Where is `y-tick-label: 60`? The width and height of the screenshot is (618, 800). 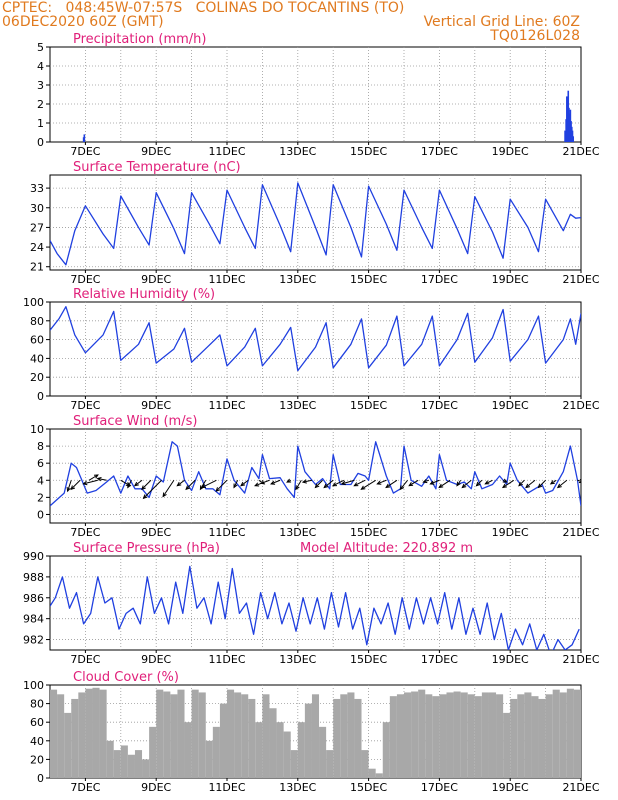
y-tick-label: 60 is located at coordinates (37, 722).